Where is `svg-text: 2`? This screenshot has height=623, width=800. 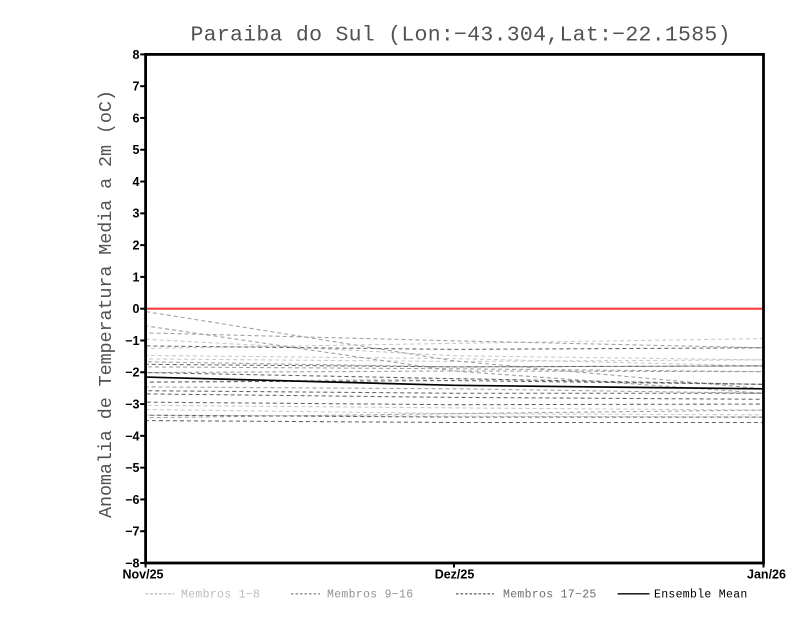 svg-text: 2 is located at coordinates (136, 246).